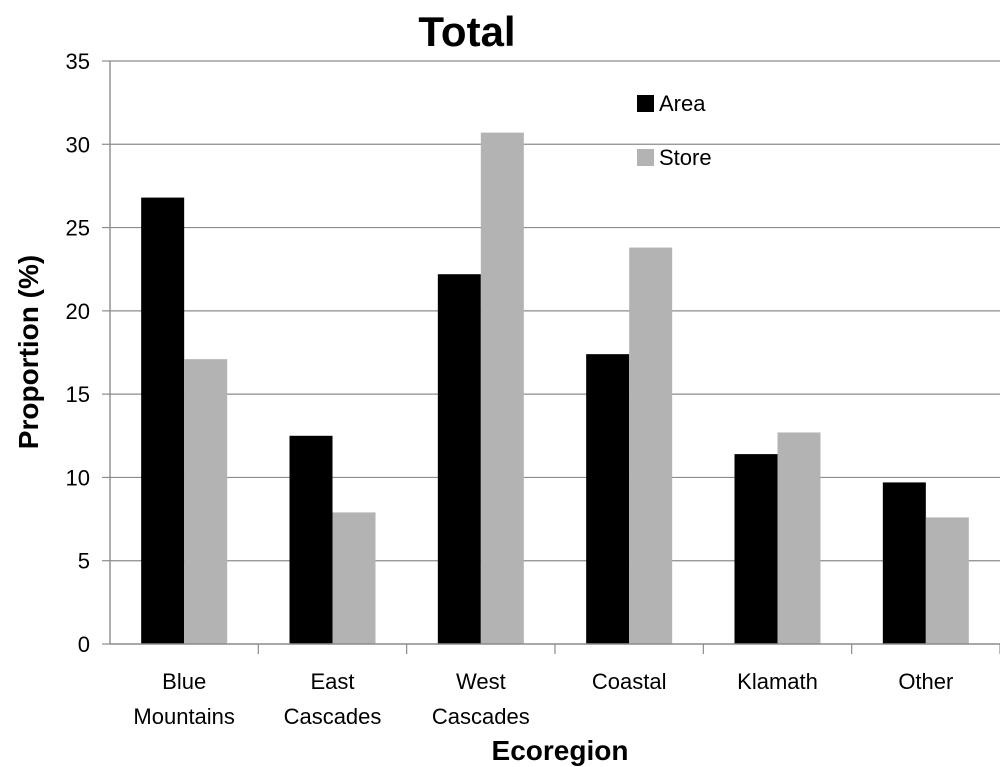  Describe the element at coordinates (481, 699) in the screenshot. I see `x-category-label: West Cascades` at that location.